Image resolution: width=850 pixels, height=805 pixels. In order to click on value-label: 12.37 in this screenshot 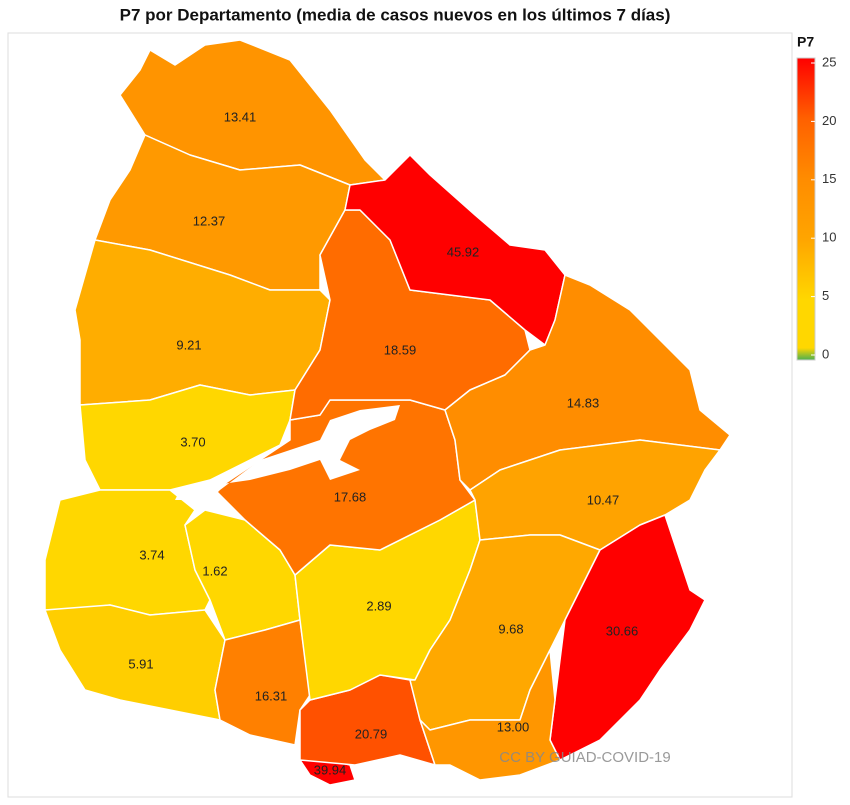, I will do `click(209, 220)`.